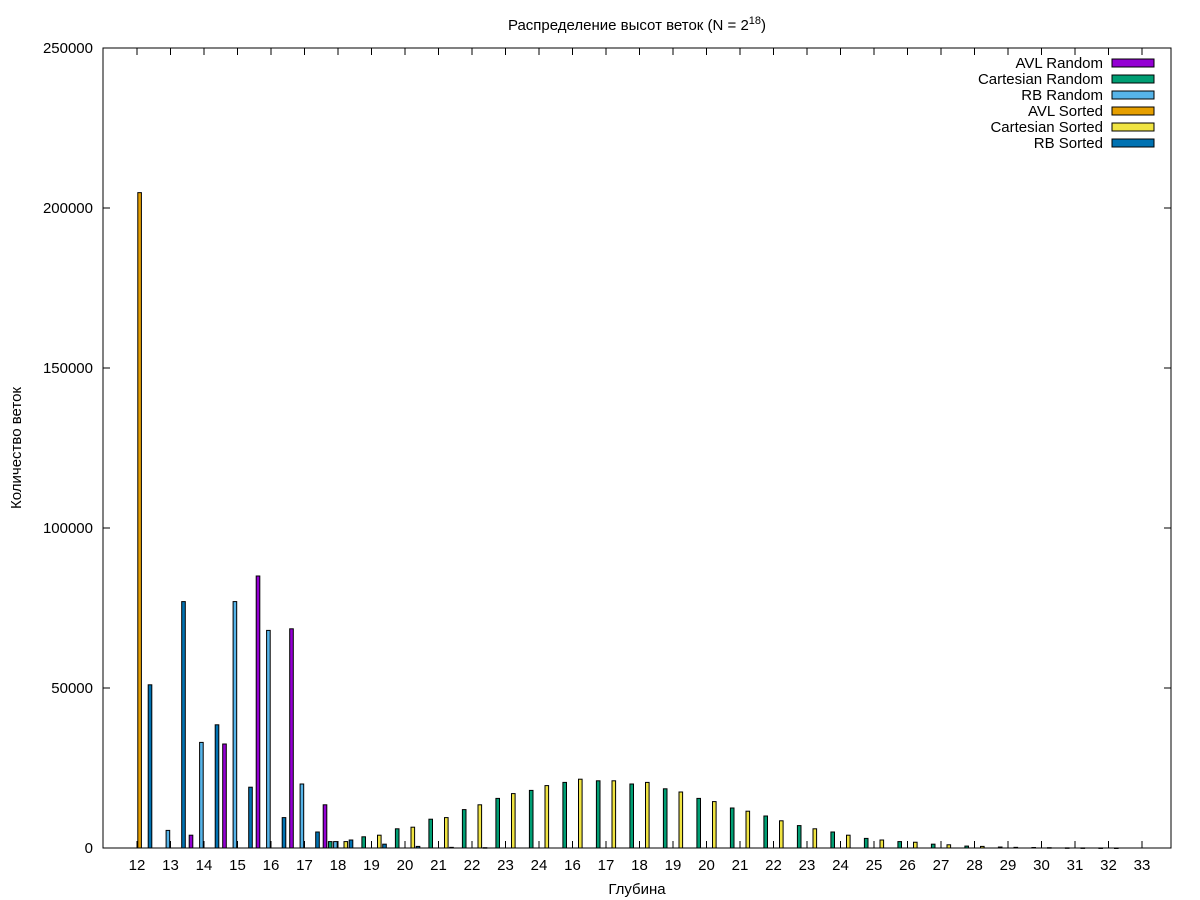  What do you see at coordinates (1059, 63) in the screenshot?
I see `legend-label: AVL Random` at bounding box center [1059, 63].